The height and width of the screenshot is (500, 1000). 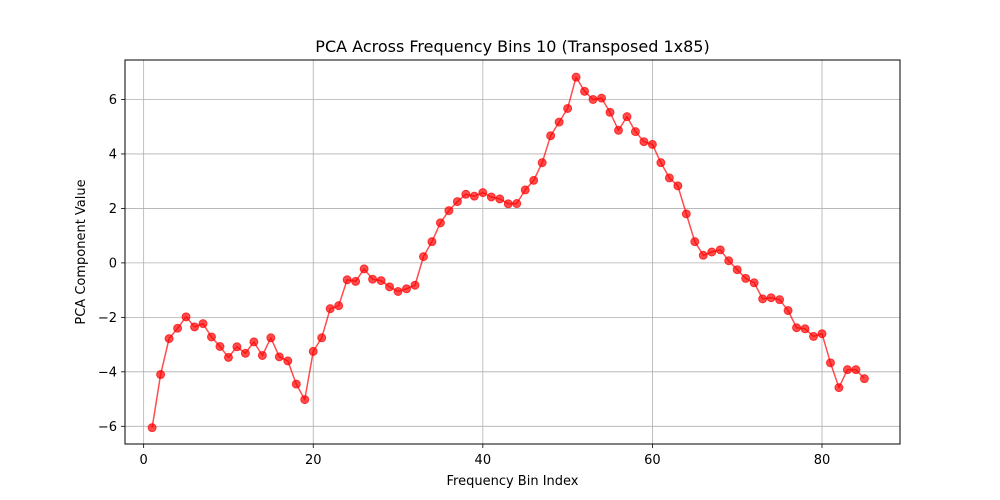 I want to click on y-tick-label: −4, so click(x=107, y=372).